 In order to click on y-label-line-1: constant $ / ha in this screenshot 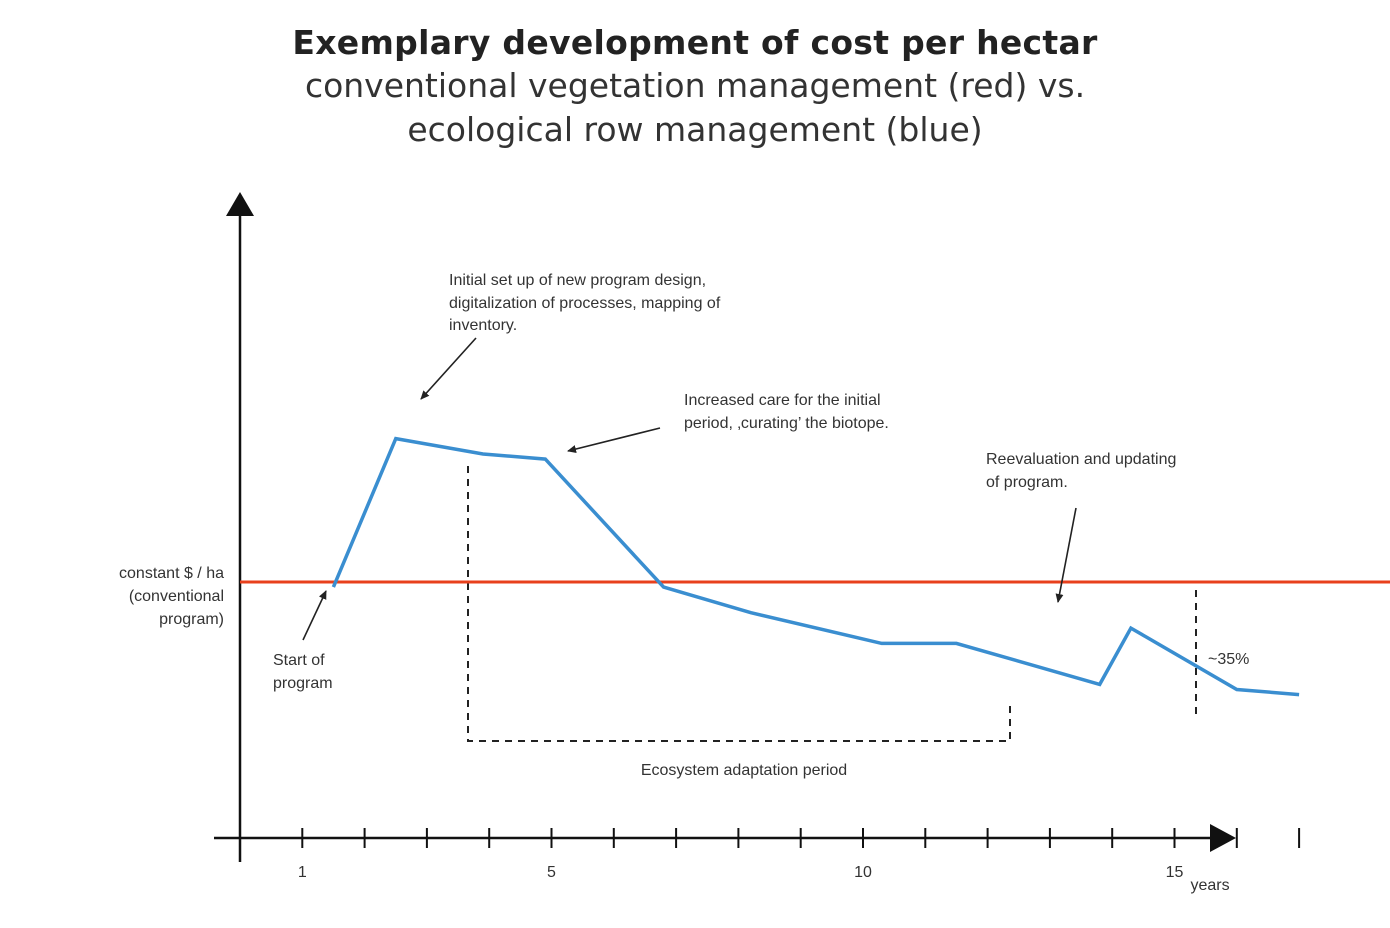, I will do `click(171, 573)`.